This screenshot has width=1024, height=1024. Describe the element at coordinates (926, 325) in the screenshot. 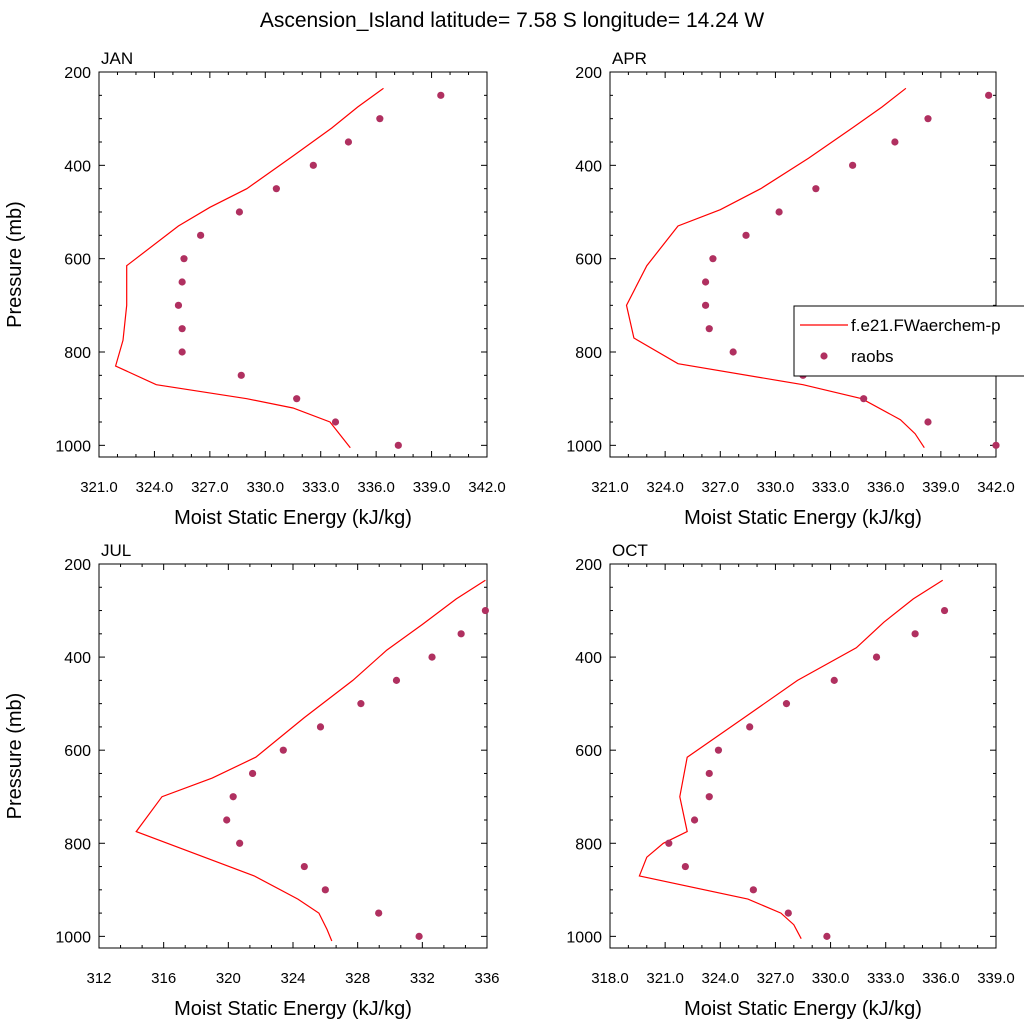

I see `legend-model-label: f.e21.FWaerchem-p` at that location.